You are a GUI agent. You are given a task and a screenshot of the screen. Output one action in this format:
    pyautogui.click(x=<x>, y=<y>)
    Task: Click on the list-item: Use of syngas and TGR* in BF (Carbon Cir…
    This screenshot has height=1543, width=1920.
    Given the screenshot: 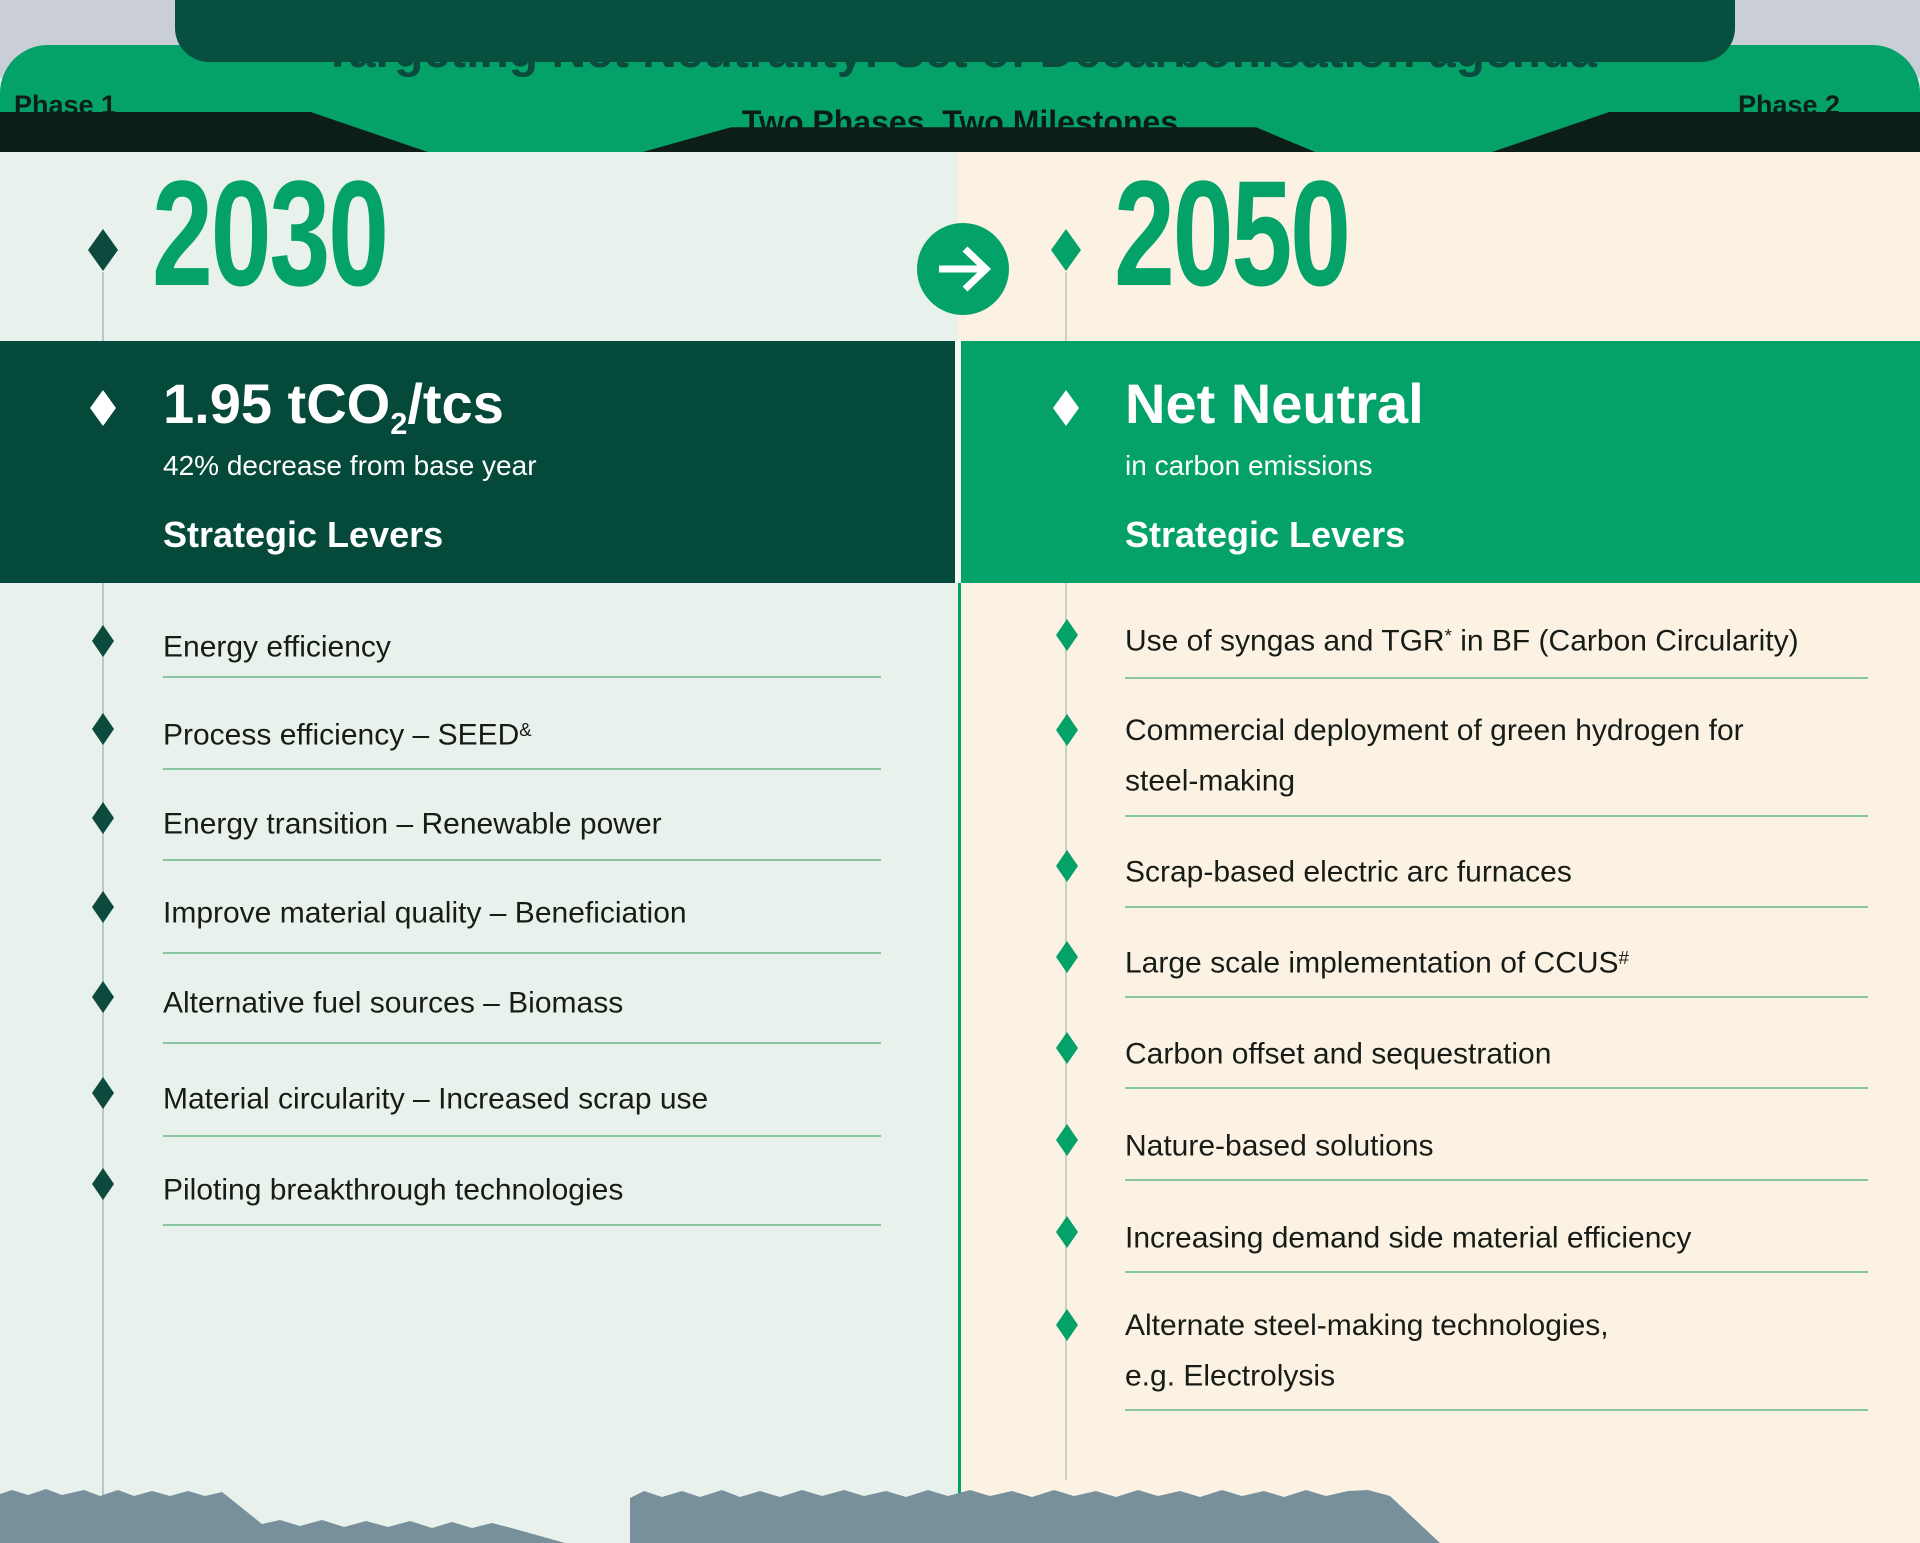 What is the action you would take?
    pyautogui.click(x=1462, y=641)
    